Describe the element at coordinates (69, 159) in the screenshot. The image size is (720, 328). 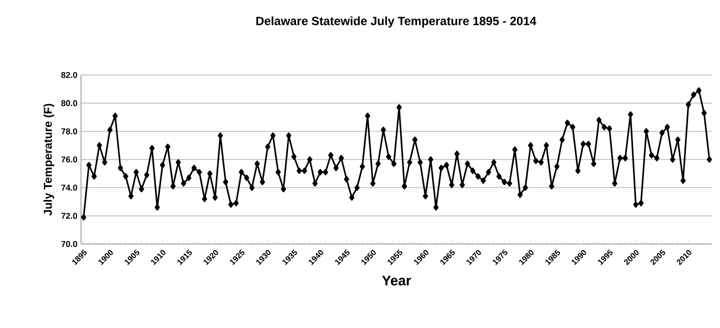
I see `y-tick-label: 76.0` at that location.